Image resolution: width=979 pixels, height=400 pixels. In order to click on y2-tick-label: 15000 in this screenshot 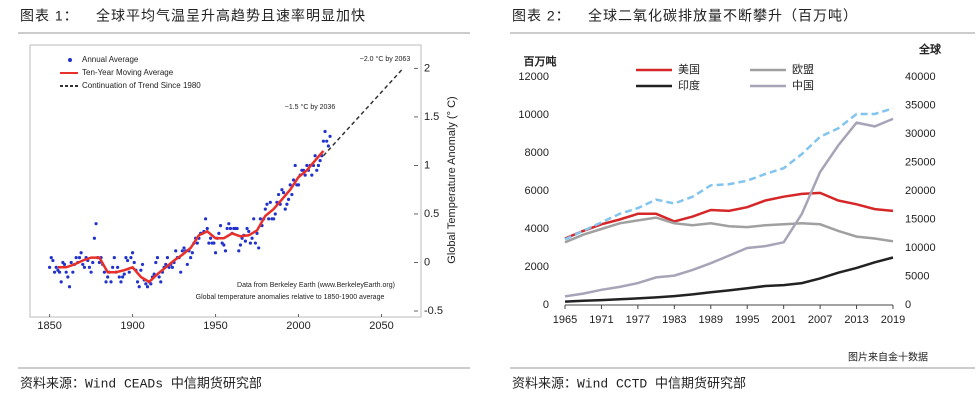, I will do `click(920, 219)`.